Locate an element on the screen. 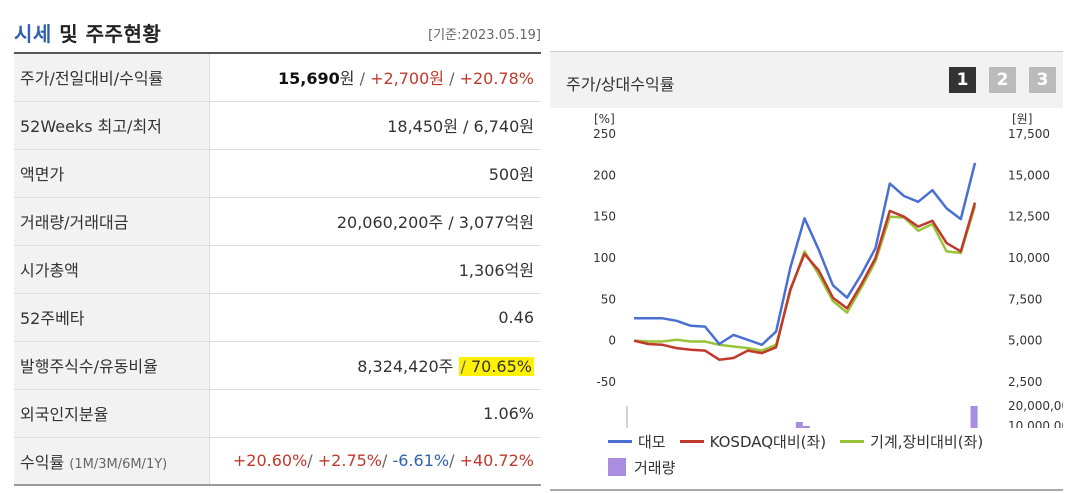  chart-page-3-button: 3 is located at coordinates (1042, 80).